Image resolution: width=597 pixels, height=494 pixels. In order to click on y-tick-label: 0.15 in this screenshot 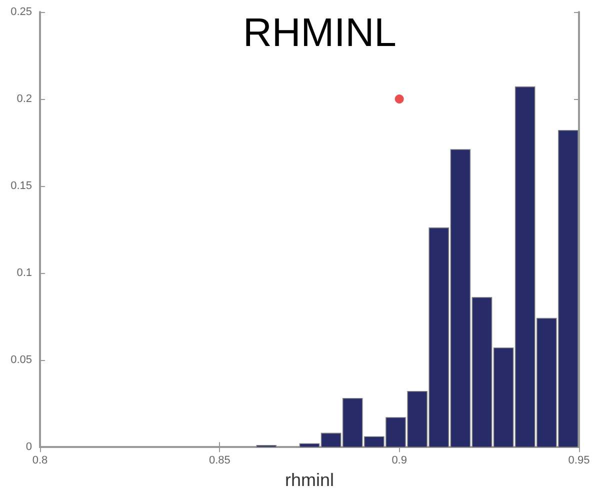, I will do `click(21, 186)`.